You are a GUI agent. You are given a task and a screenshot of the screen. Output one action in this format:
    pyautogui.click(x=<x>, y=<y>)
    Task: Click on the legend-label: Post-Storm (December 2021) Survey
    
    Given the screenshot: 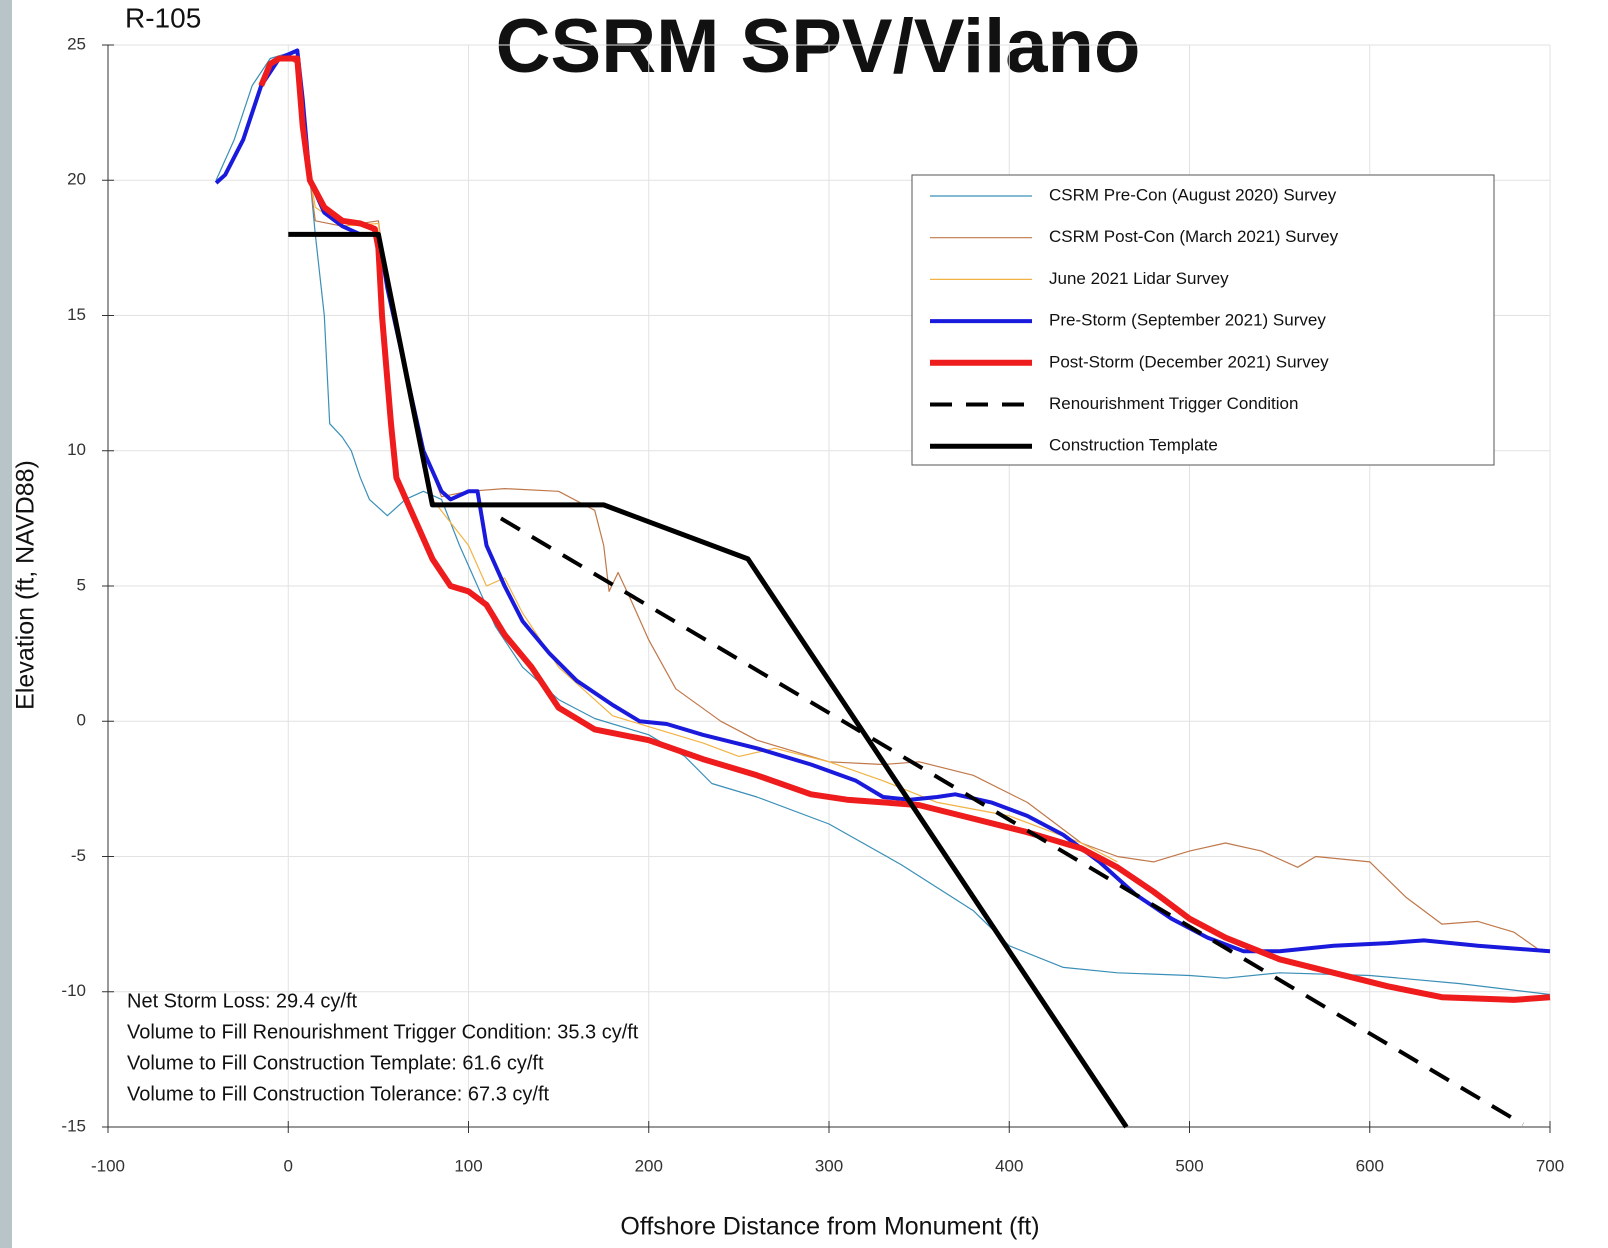 What is the action you would take?
    pyautogui.click(x=1189, y=361)
    